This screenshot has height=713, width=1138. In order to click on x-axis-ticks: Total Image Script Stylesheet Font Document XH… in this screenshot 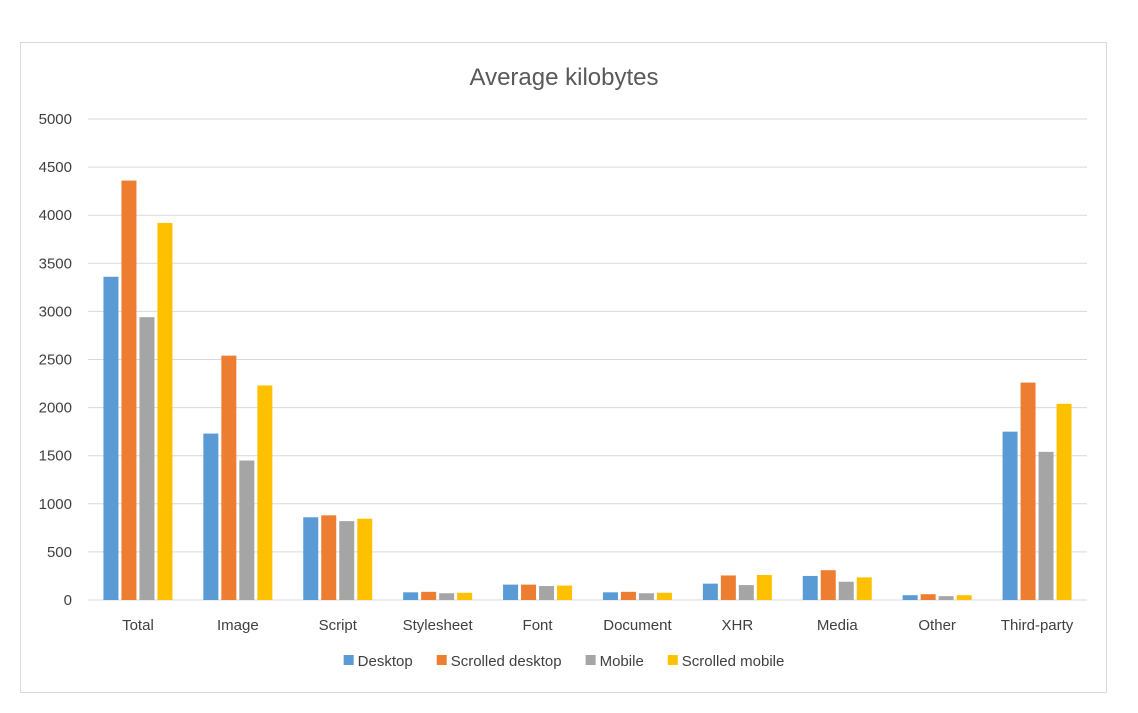, I will do `click(598, 625)`.